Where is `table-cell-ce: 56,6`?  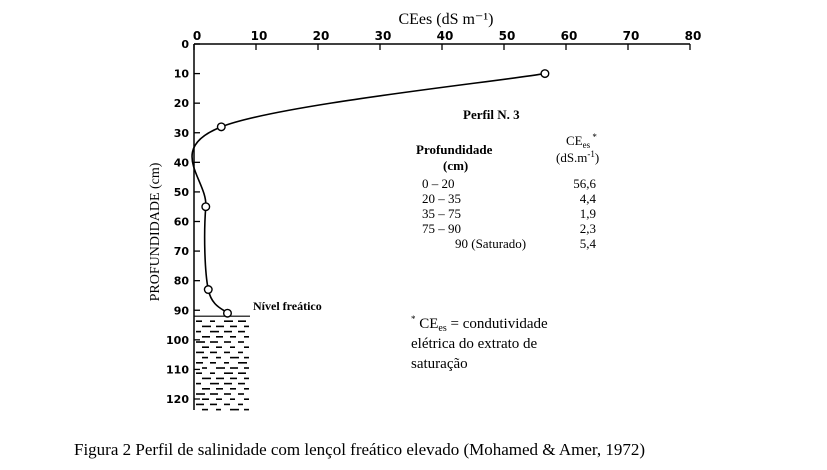
table-cell-ce: 56,6 is located at coordinates (584, 183).